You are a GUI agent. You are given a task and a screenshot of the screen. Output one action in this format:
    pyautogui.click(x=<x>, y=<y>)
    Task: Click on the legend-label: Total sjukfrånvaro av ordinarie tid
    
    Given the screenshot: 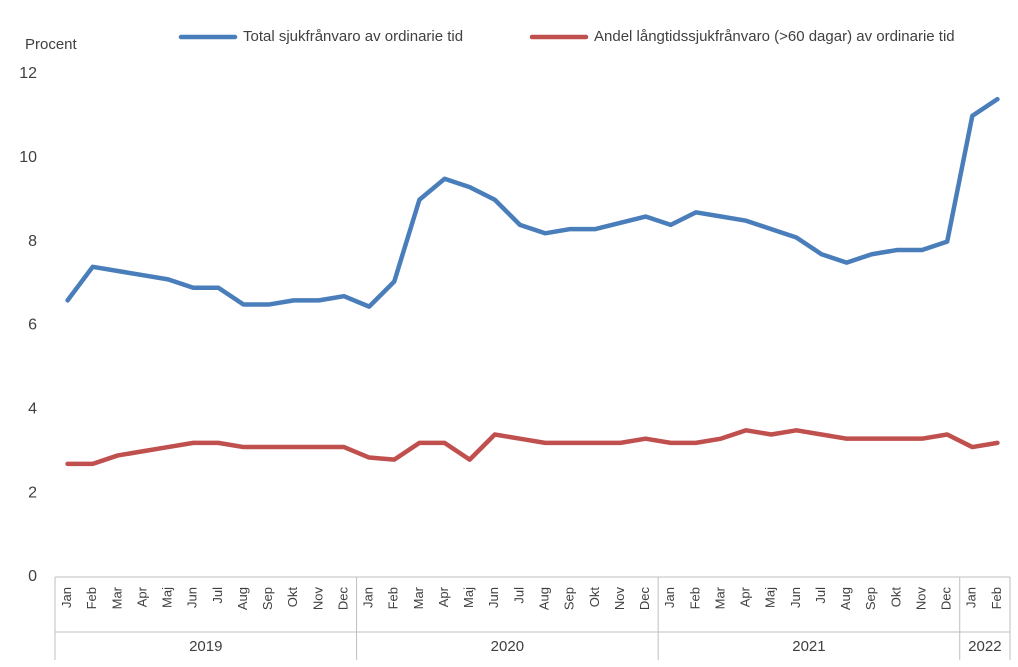 What is the action you would take?
    pyautogui.click(x=353, y=36)
    